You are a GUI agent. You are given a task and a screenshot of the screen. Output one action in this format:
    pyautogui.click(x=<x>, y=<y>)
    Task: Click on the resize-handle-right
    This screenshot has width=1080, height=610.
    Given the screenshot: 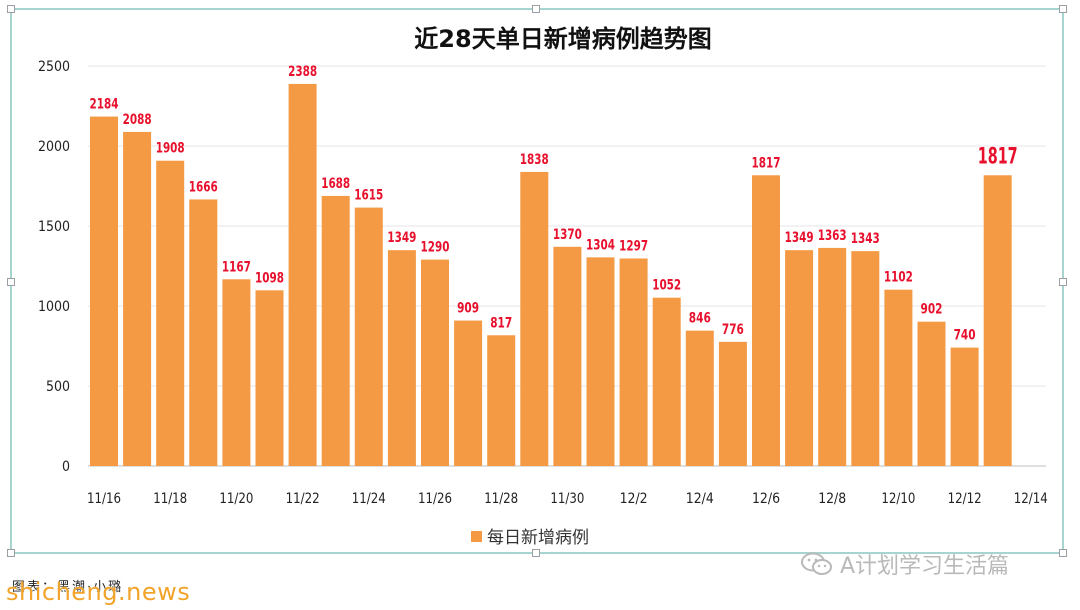 What is the action you would take?
    pyautogui.click(x=1063, y=282)
    